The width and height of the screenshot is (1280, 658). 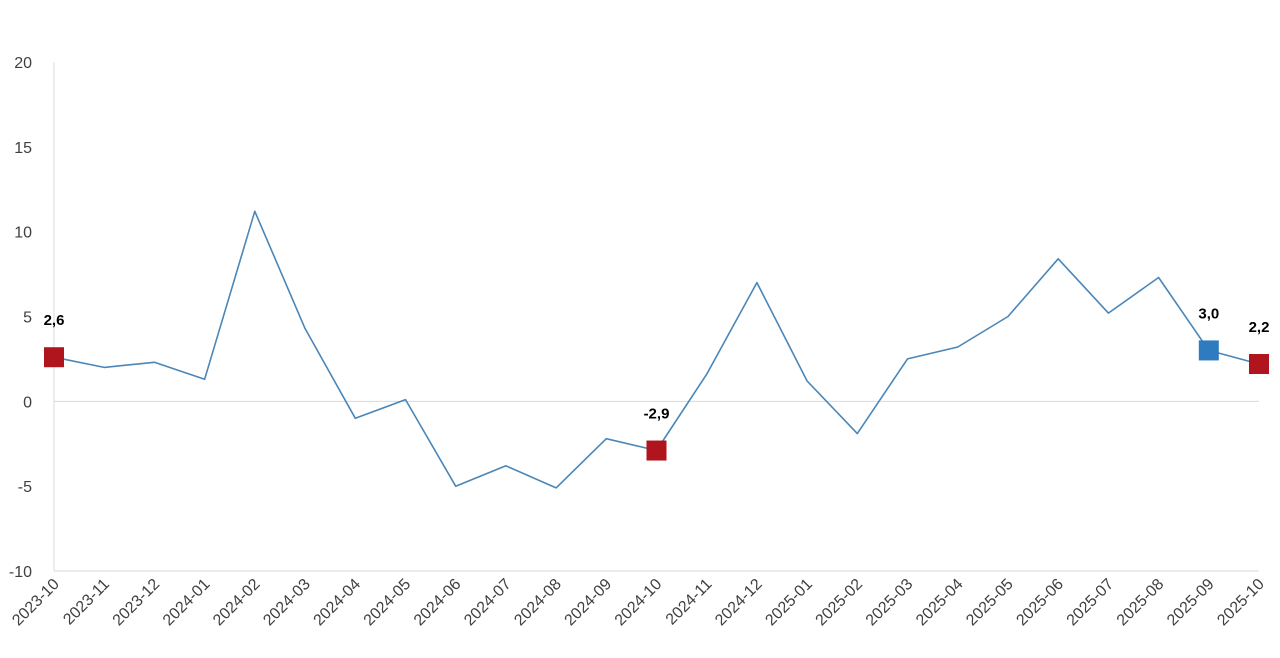 I want to click on x-tick-label: 2024-11, so click(x=689, y=602).